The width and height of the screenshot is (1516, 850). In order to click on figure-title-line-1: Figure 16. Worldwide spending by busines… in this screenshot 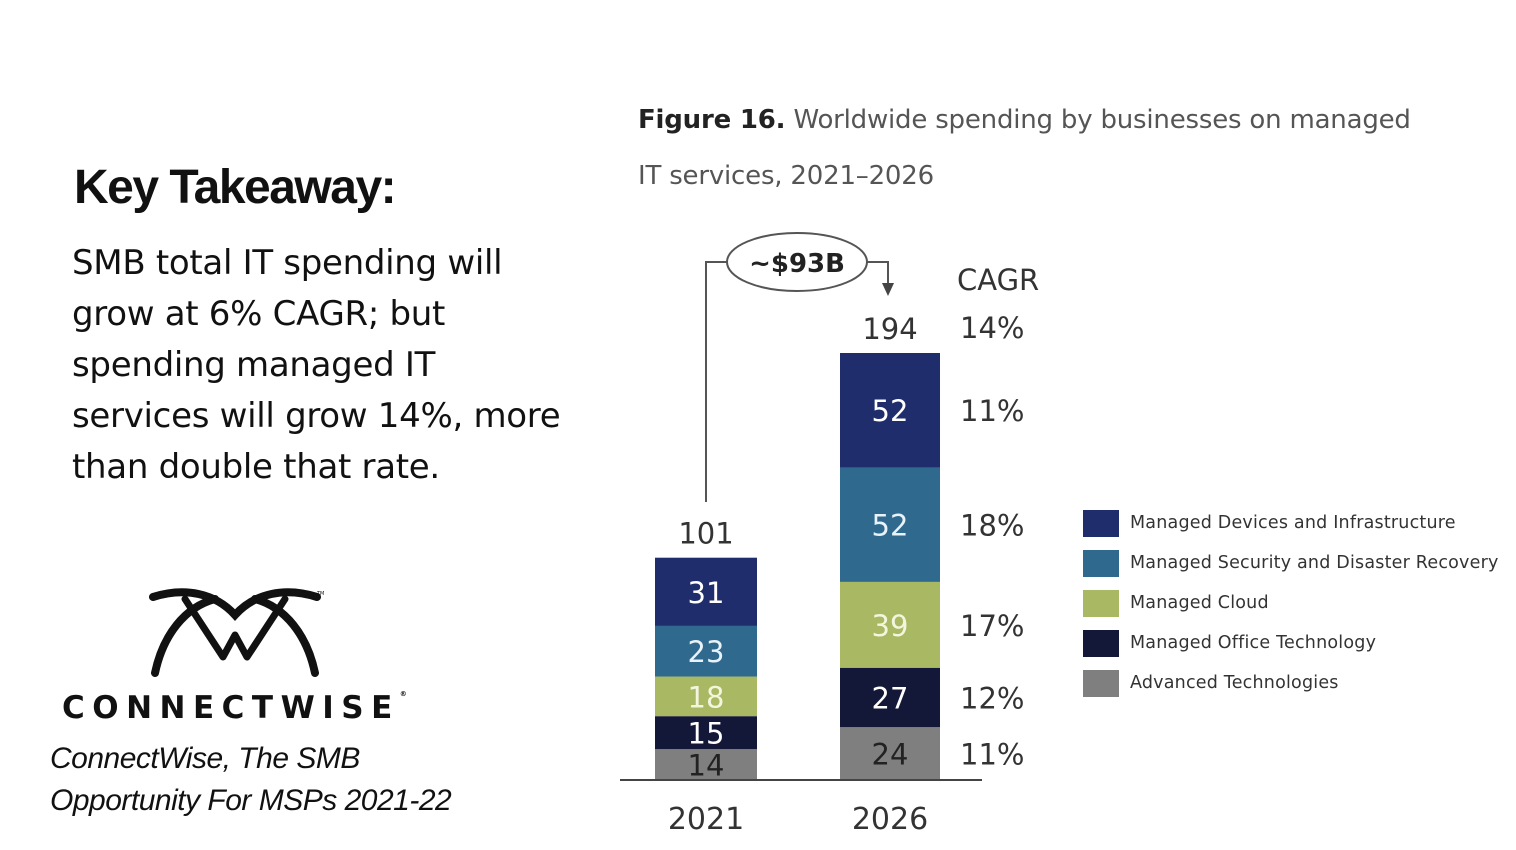, I will do `click(1068, 120)`.